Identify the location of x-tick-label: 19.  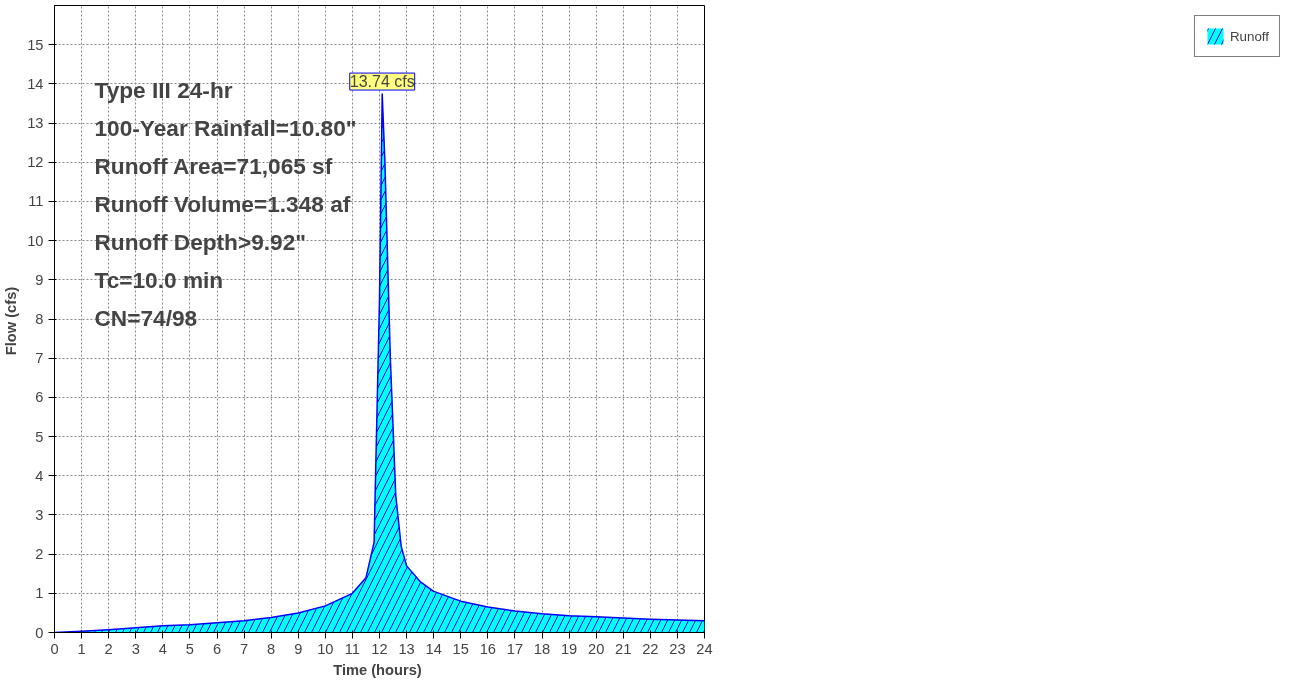
(569, 648).